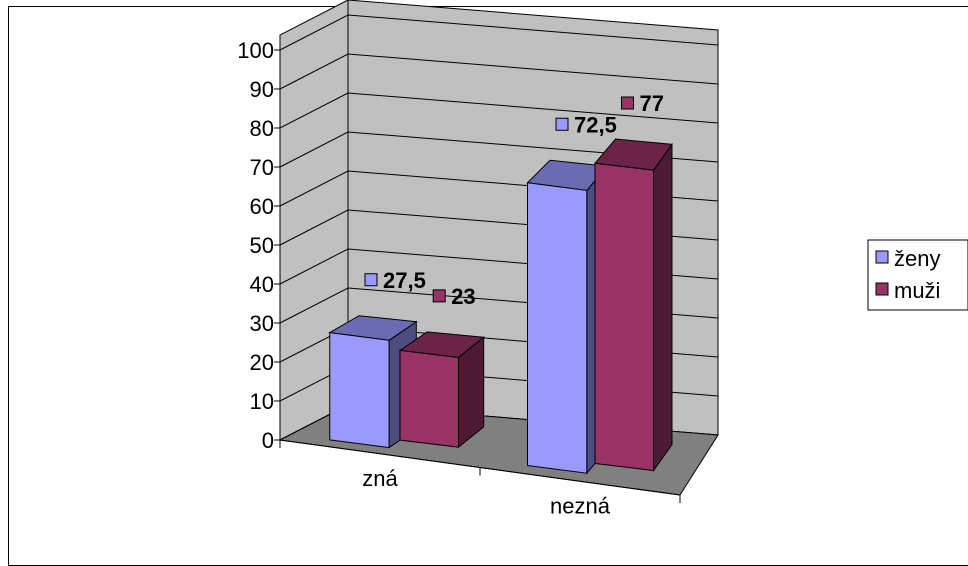 This screenshot has height=566, width=968. Describe the element at coordinates (514, 200) in the screenshot. I see `data-labels: 27,5 23 72,5 77` at that location.